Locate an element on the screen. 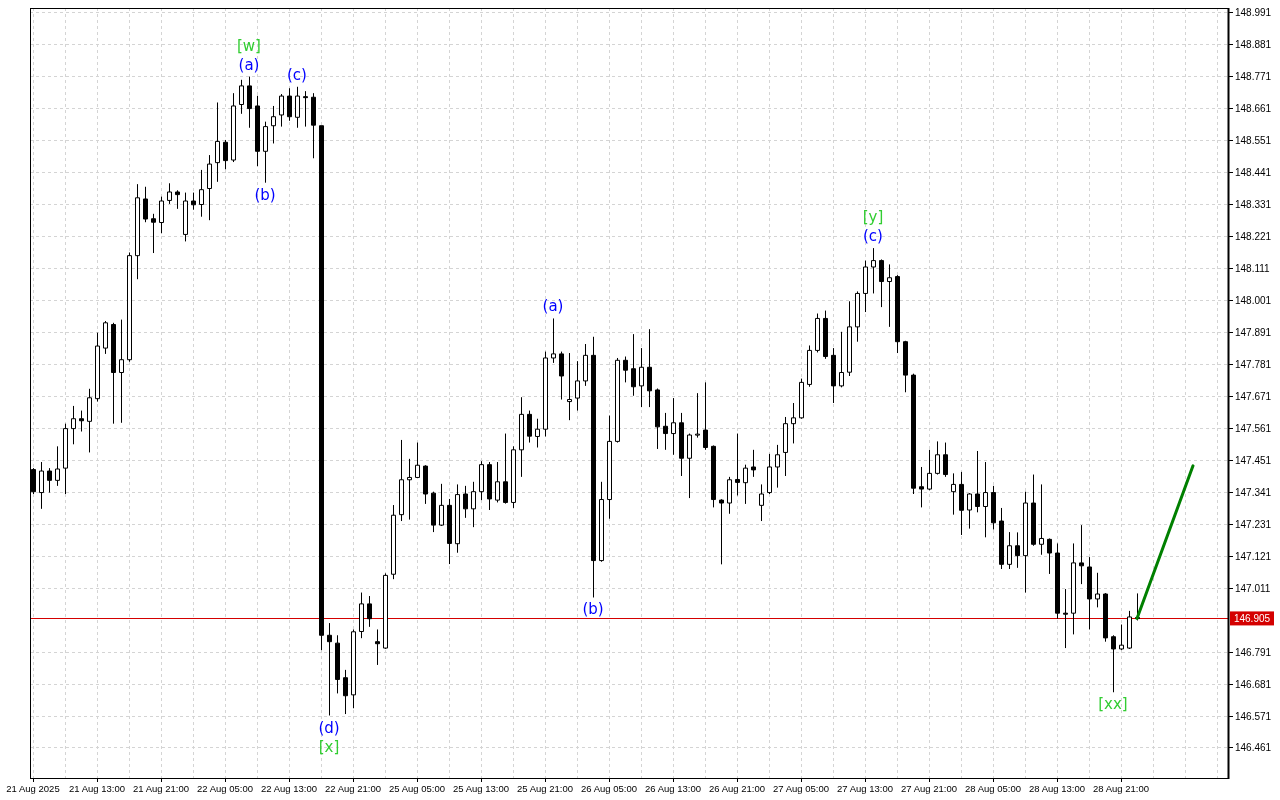 This screenshot has height=800, width=1280. x-tick-label: 22 Aug 05:00 is located at coordinates (225, 788).